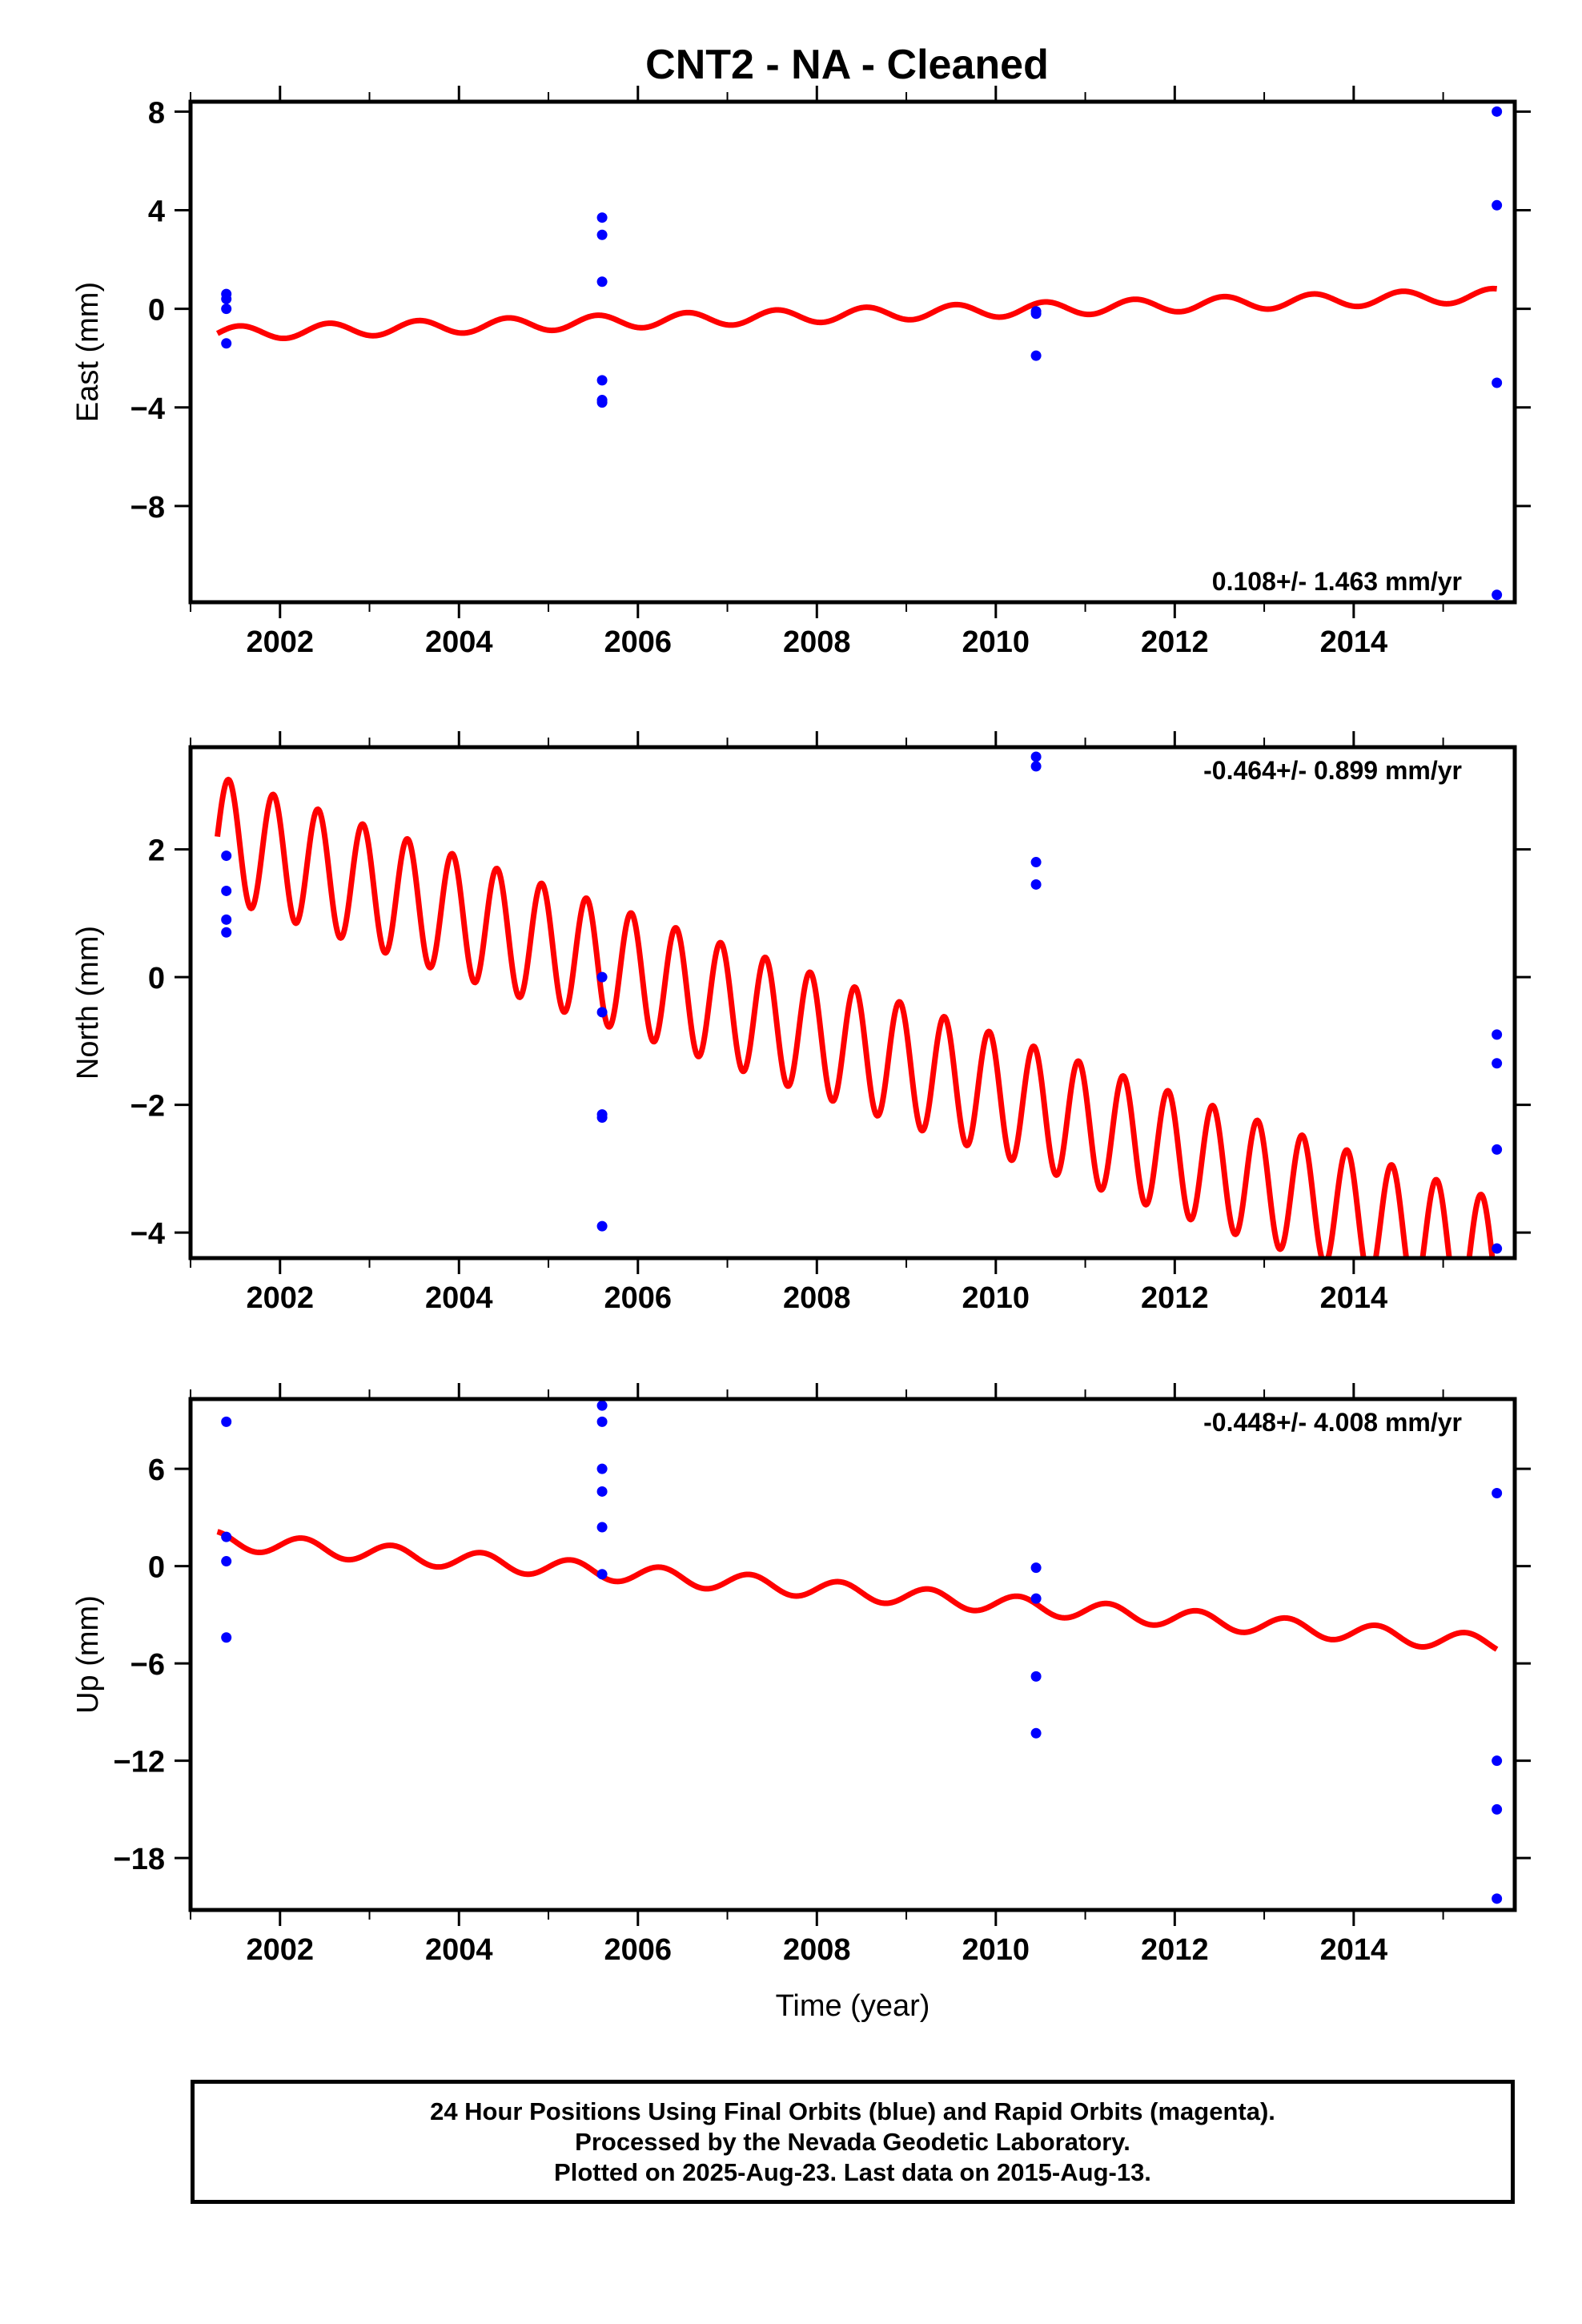 The image size is (1582, 2324). I want to click on east-y-axis-label: East (mm), so click(88, 352).